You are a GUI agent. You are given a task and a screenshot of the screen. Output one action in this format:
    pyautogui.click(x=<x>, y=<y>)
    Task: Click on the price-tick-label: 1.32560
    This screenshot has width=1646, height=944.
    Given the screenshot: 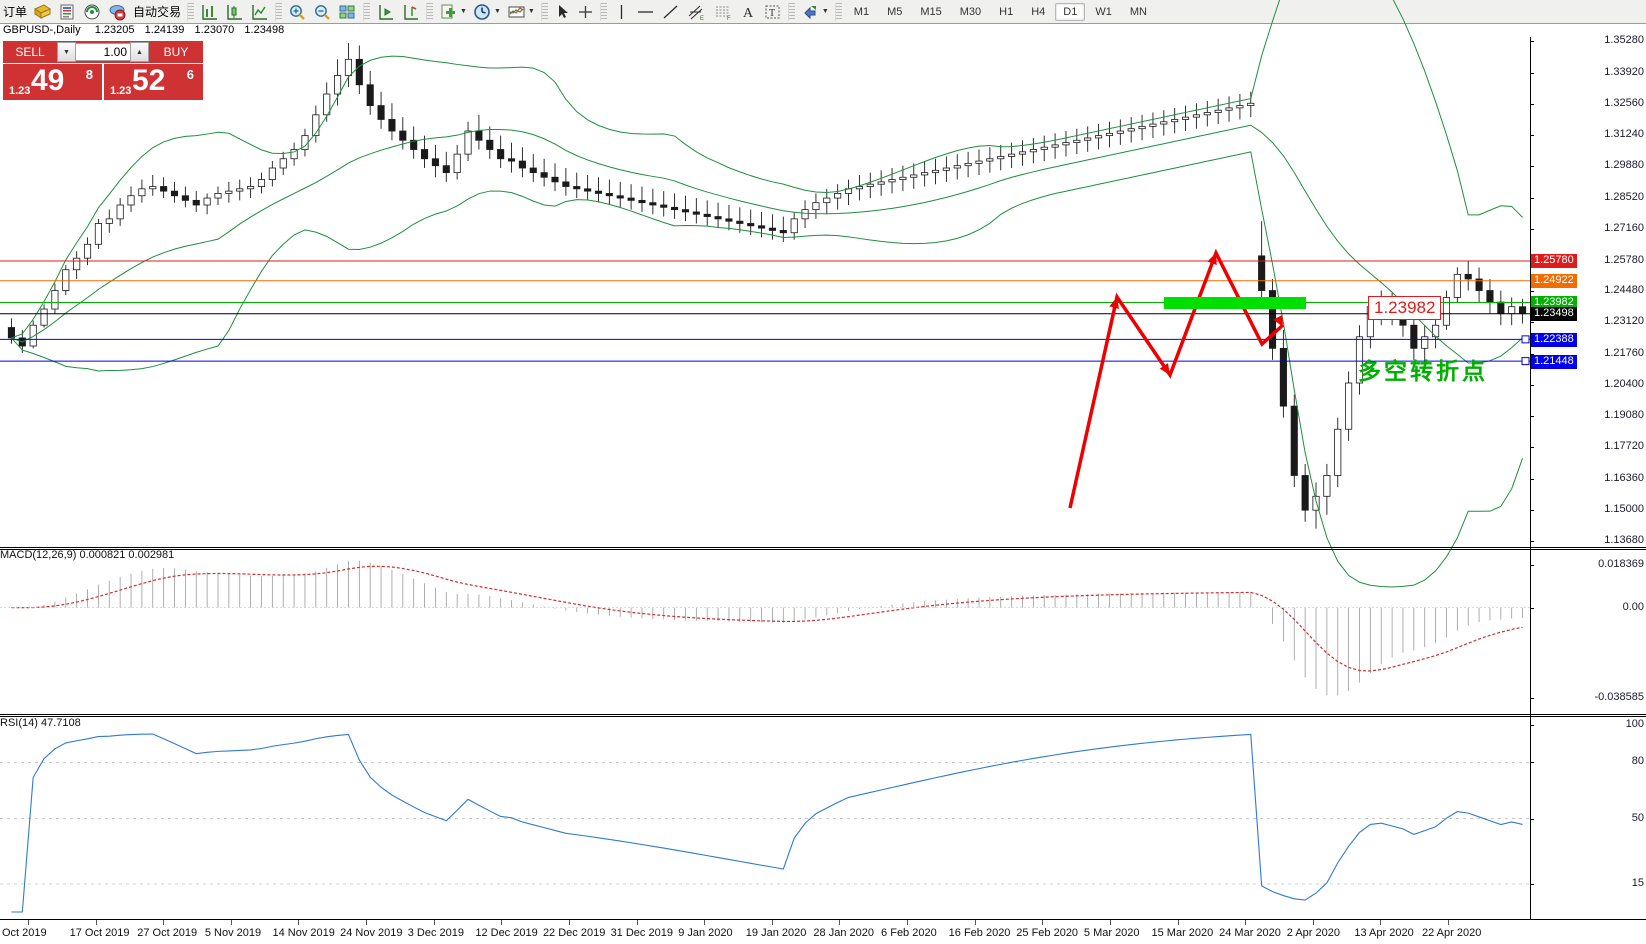 What is the action you would take?
    pyautogui.click(x=1624, y=103)
    